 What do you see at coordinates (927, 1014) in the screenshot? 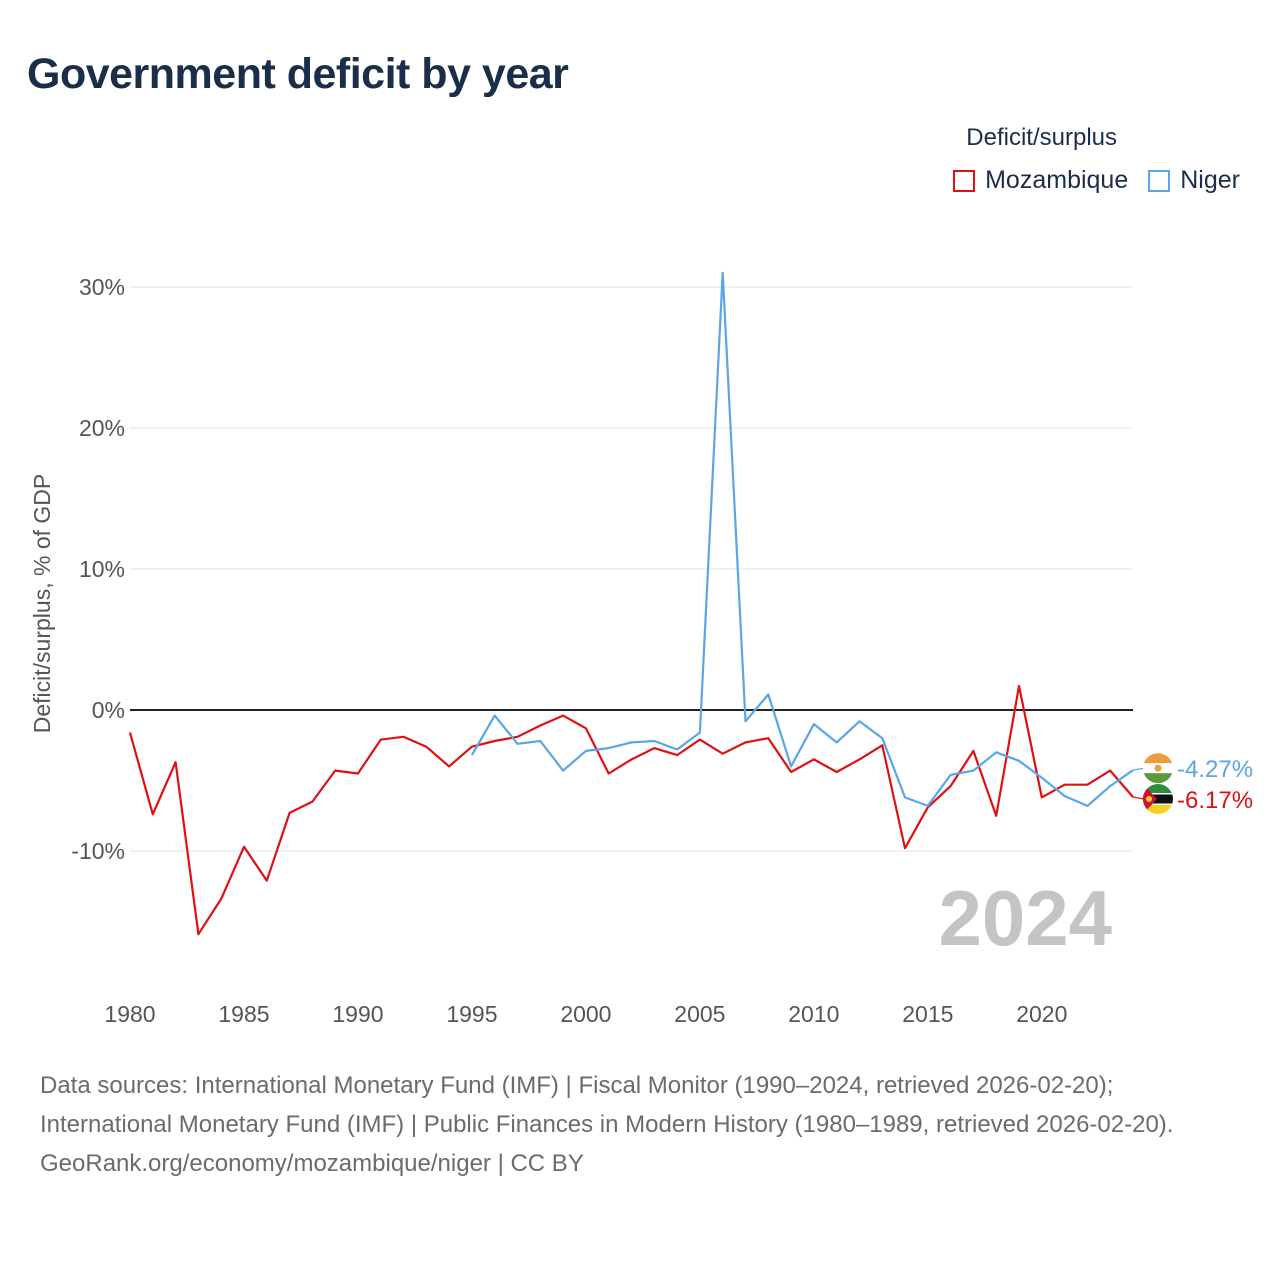
I see `x-tick-label: 2015` at bounding box center [927, 1014].